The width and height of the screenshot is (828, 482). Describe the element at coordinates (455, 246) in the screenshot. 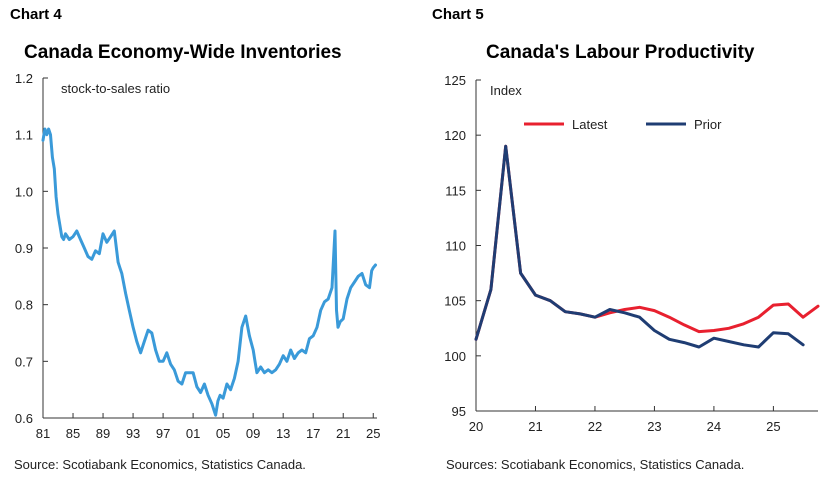

I see `chart-5-y-tick-label: 110` at that location.